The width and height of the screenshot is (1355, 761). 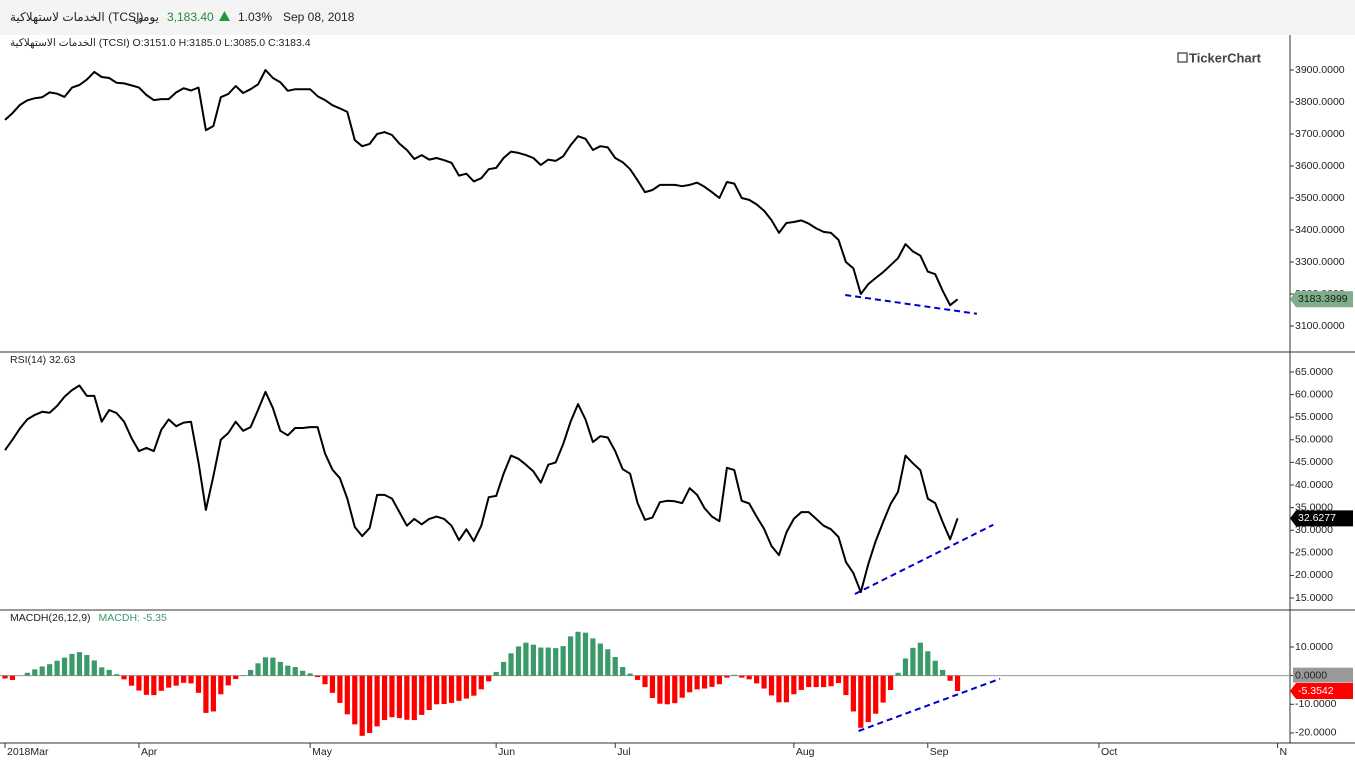 What do you see at coordinates (1314, 394) in the screenshot?
I see `y-tick-label: 60.0000` at bounding box center [1314, 394].